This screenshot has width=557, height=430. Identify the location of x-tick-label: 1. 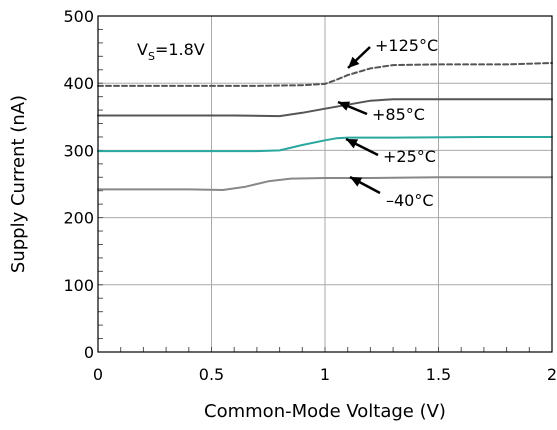
(325, 374).